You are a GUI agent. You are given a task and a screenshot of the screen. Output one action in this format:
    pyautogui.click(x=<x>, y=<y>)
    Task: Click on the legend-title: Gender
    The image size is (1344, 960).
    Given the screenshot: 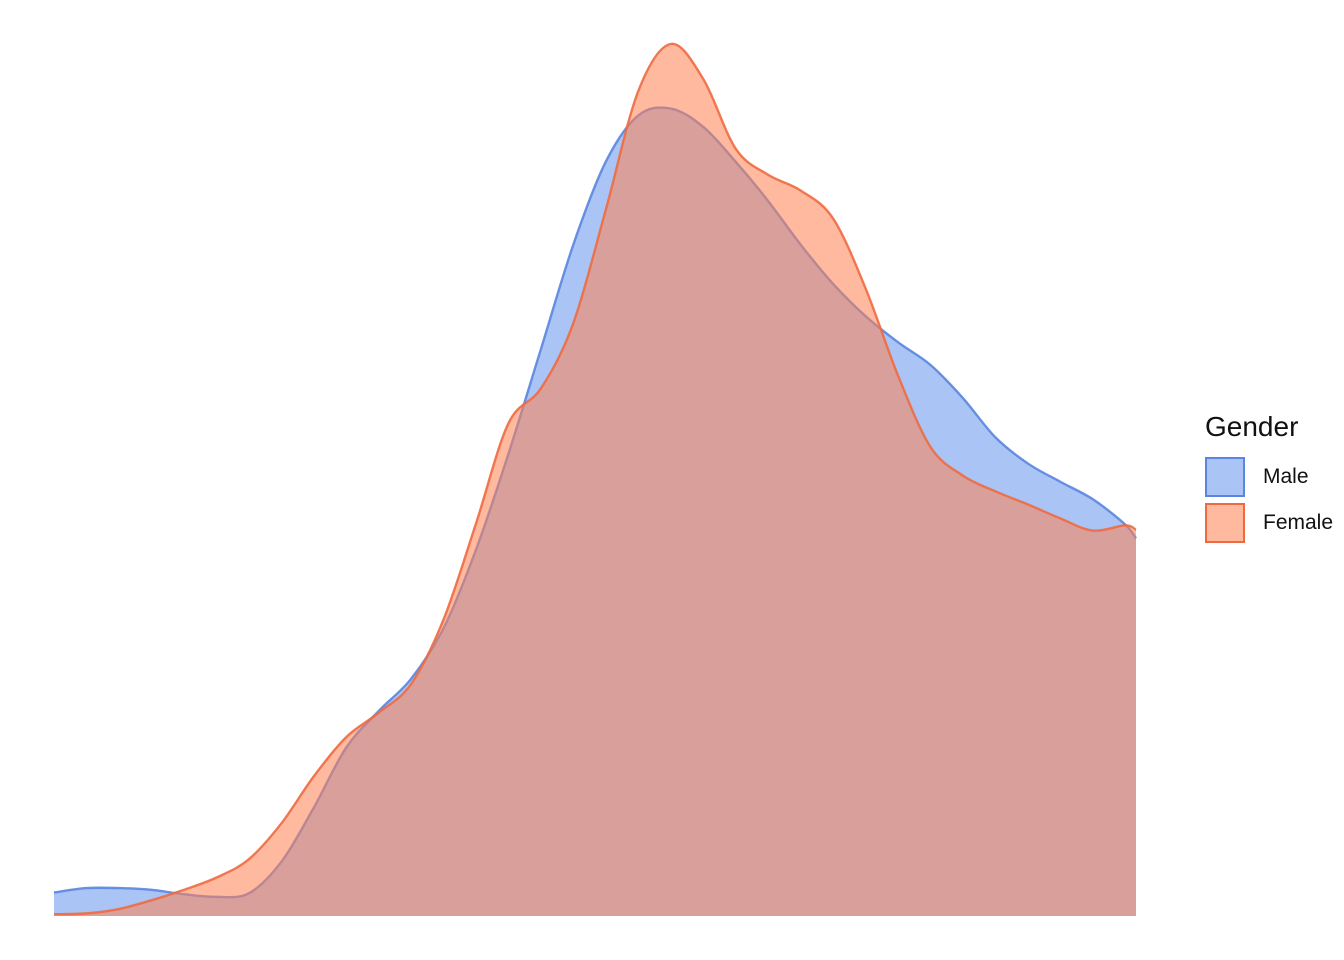 What is the action you would take?
    pyautogui.click(x=1252, y=426)
    